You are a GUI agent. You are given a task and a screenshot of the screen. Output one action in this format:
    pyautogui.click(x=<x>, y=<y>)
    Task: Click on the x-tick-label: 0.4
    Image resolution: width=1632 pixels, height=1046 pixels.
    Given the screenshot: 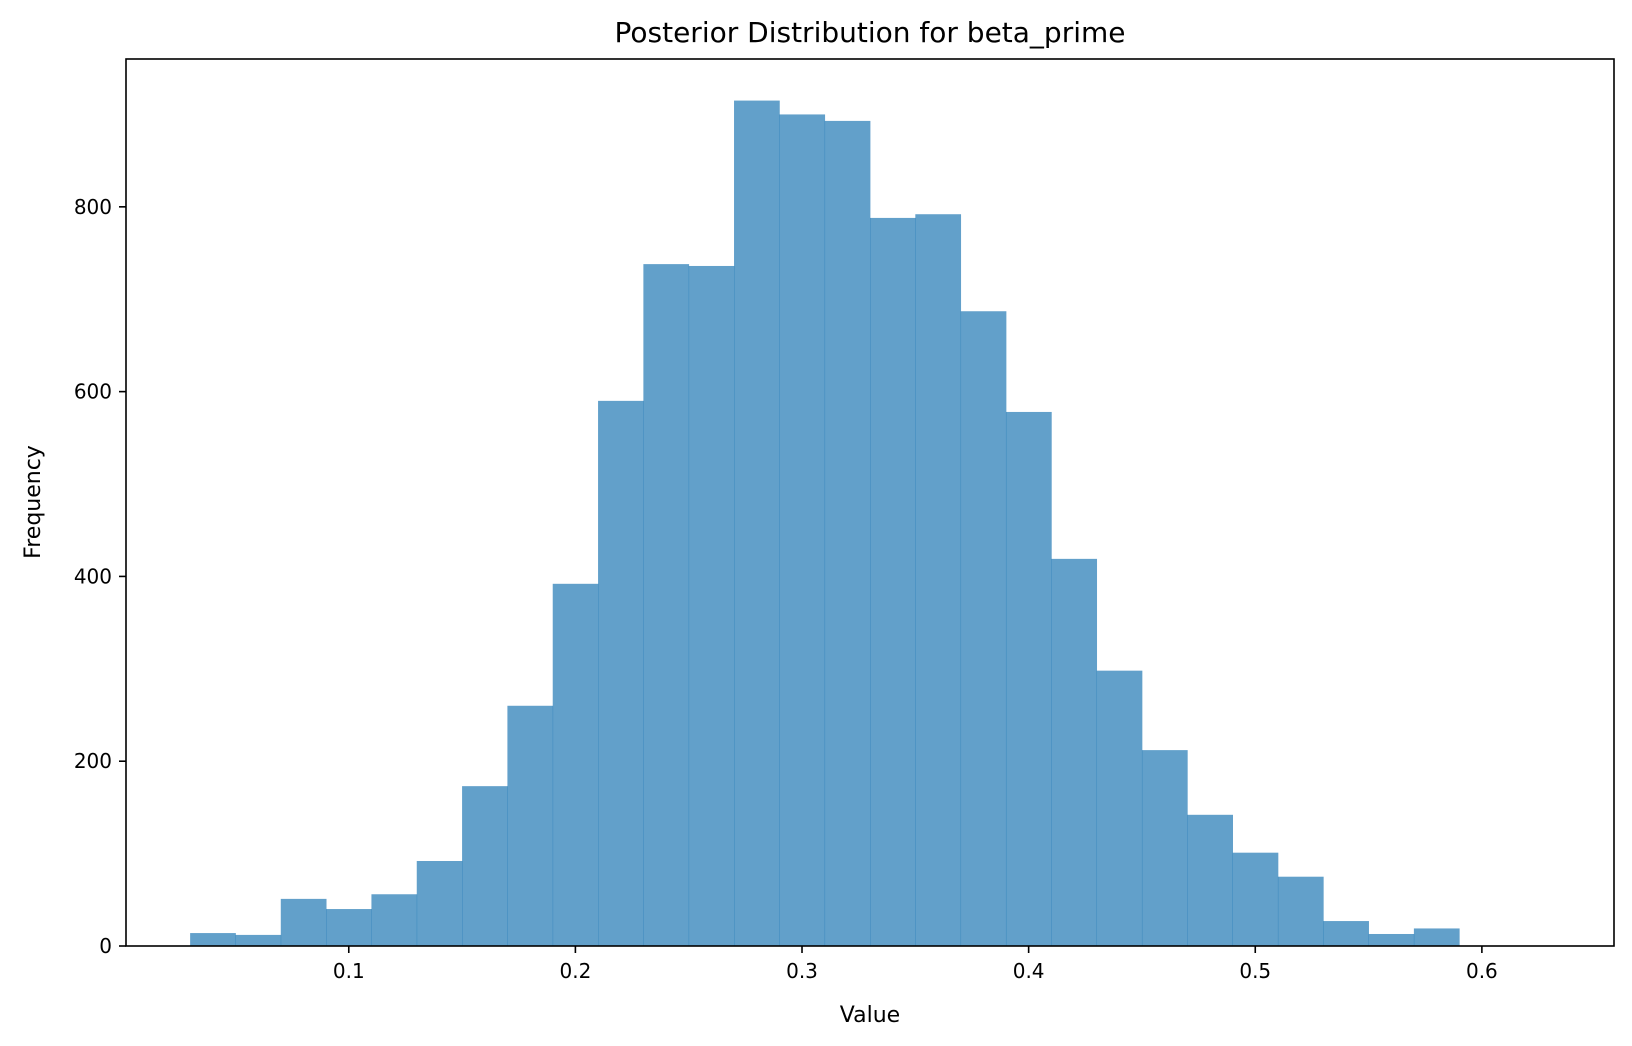 What is the action you would take?
    pyautogui.click(x=1029, y=971)
    